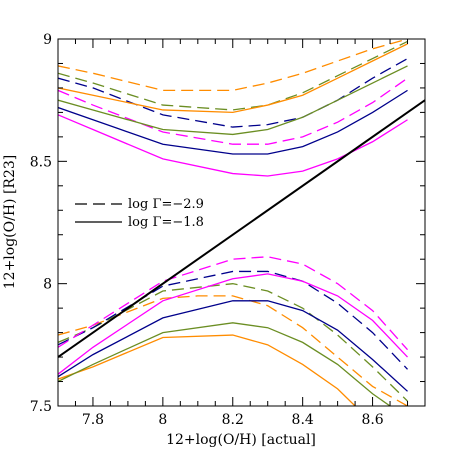 This screenshot has height=463, width=463. I want to click on y-tick-label: 8, so click(47, 285).